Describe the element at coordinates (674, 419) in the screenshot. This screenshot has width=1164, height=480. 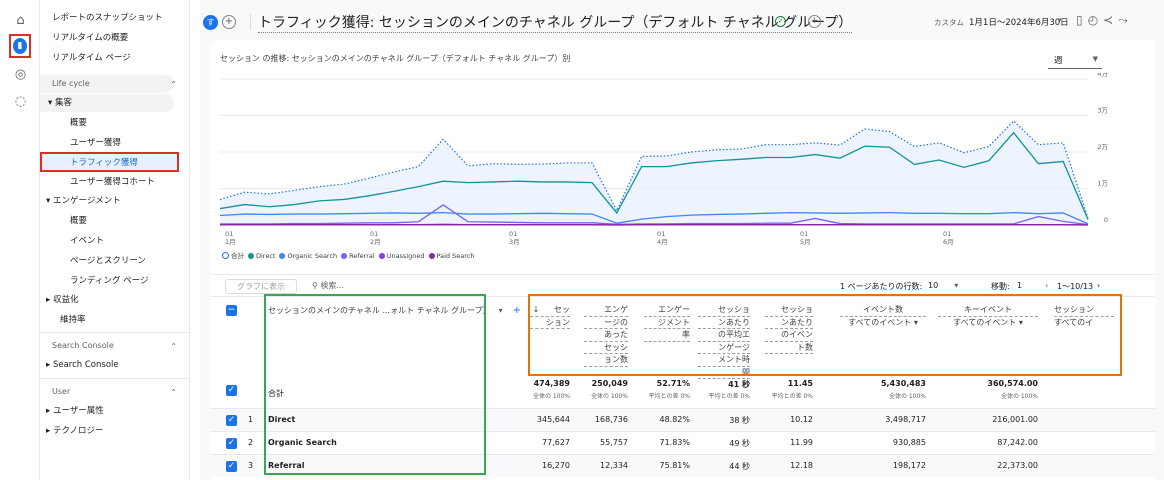
I see `cell-value: 48.82%` at that location.